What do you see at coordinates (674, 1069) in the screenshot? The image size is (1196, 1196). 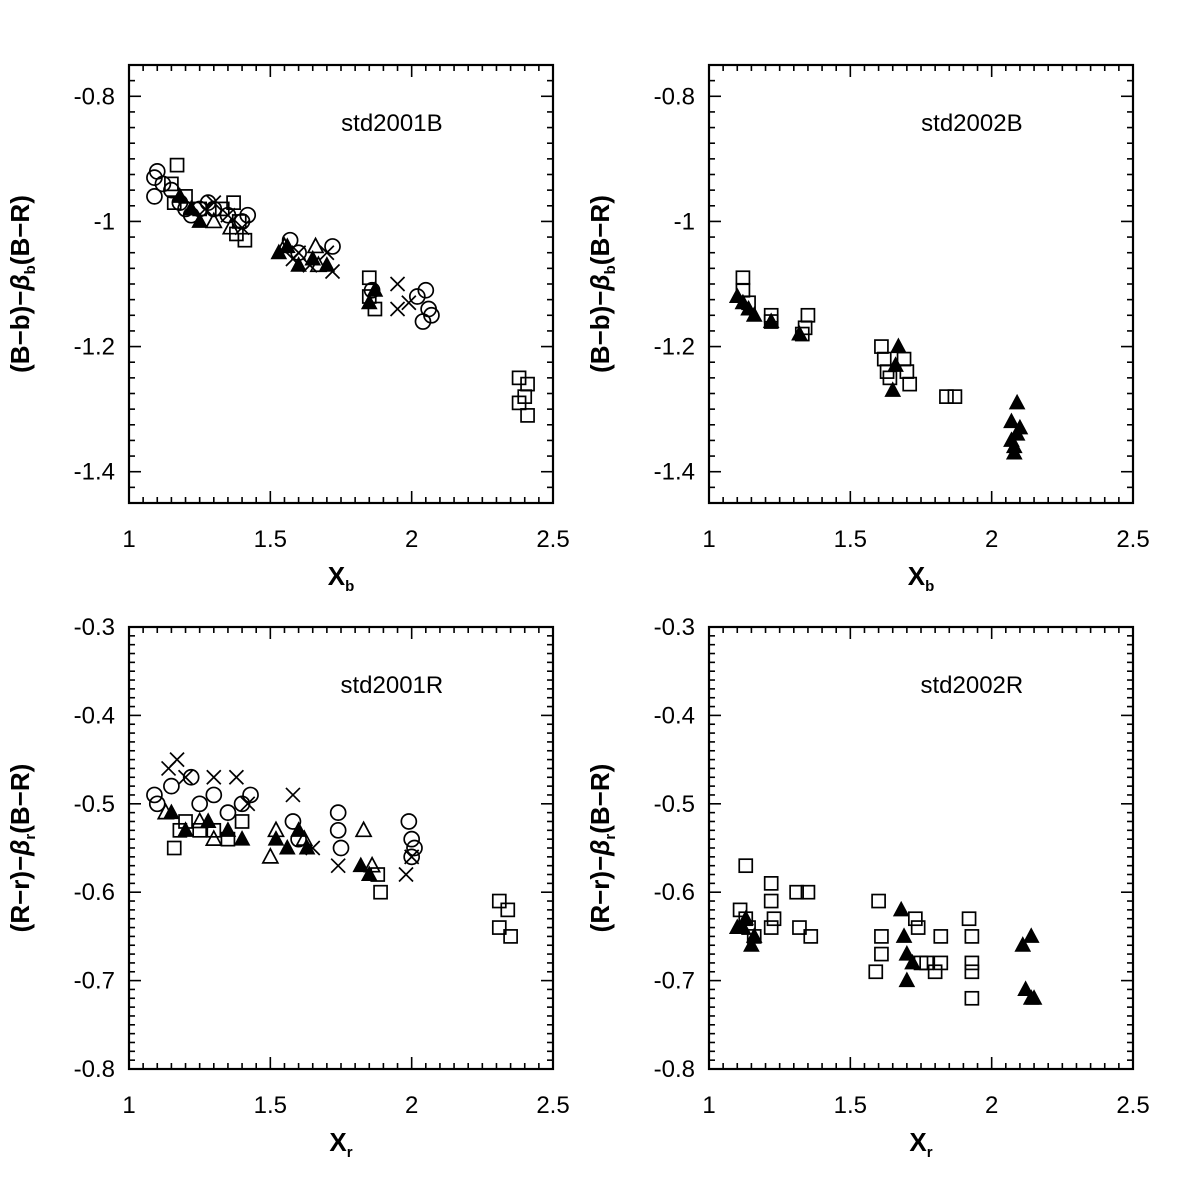 I see `y-tick-label: -0.8` at bounding box center [674, 1069].